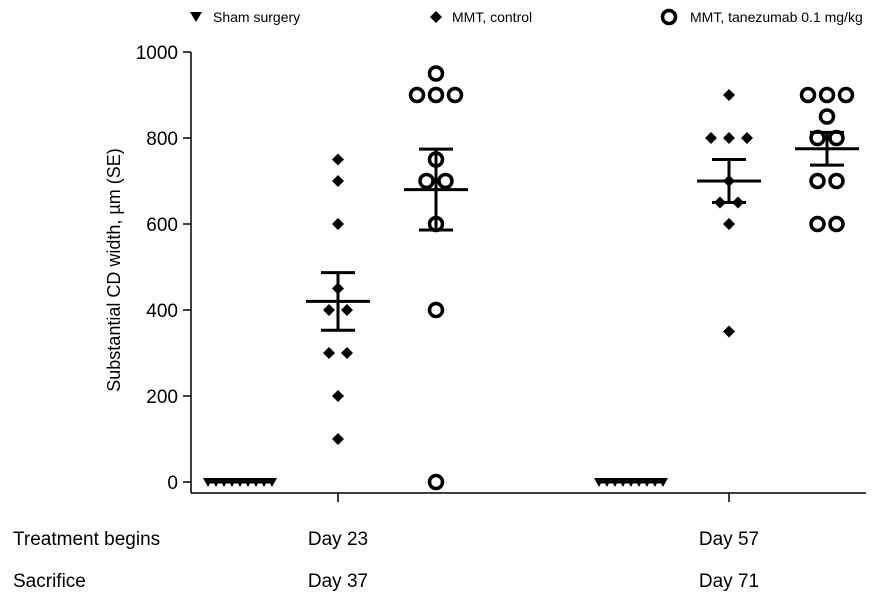 Image resolution: width=889 pixels, height=592 pixels. I want to click on row-label-treatment-begins: Treatment begins, so click(86, 539).